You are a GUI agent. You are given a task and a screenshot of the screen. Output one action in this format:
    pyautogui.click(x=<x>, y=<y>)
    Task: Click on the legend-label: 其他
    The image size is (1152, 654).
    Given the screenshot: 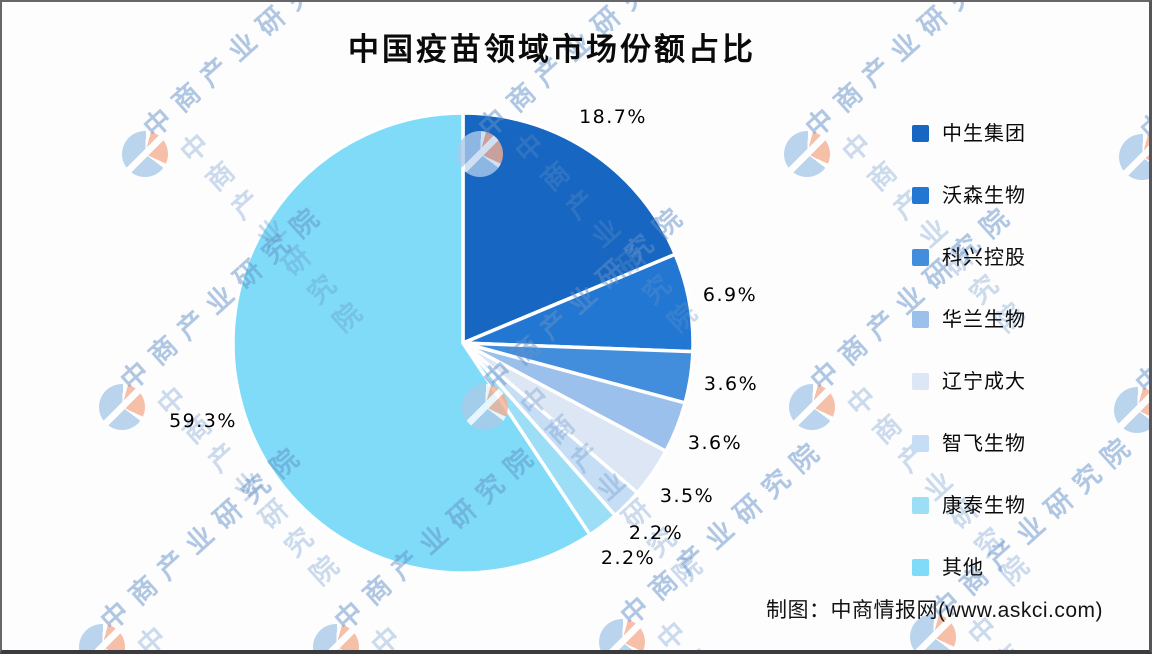 What is the action you would take?
    pyautogui.click(x=963, y=567)
    